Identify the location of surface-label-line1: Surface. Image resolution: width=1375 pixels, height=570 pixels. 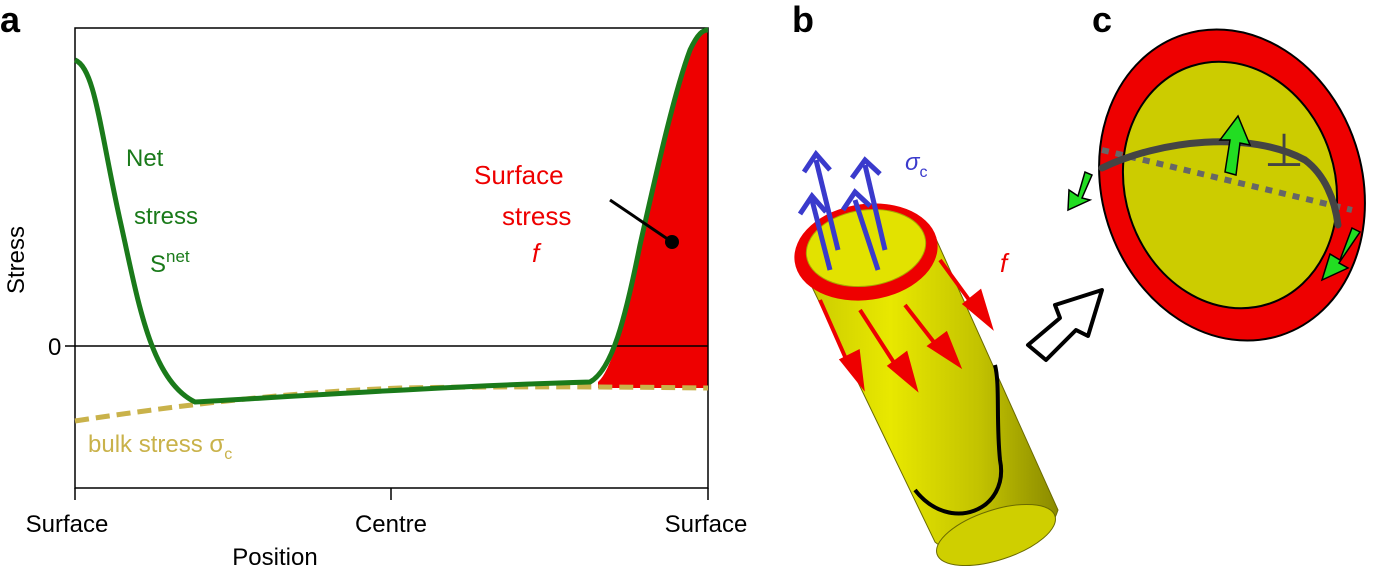
(519, 175).